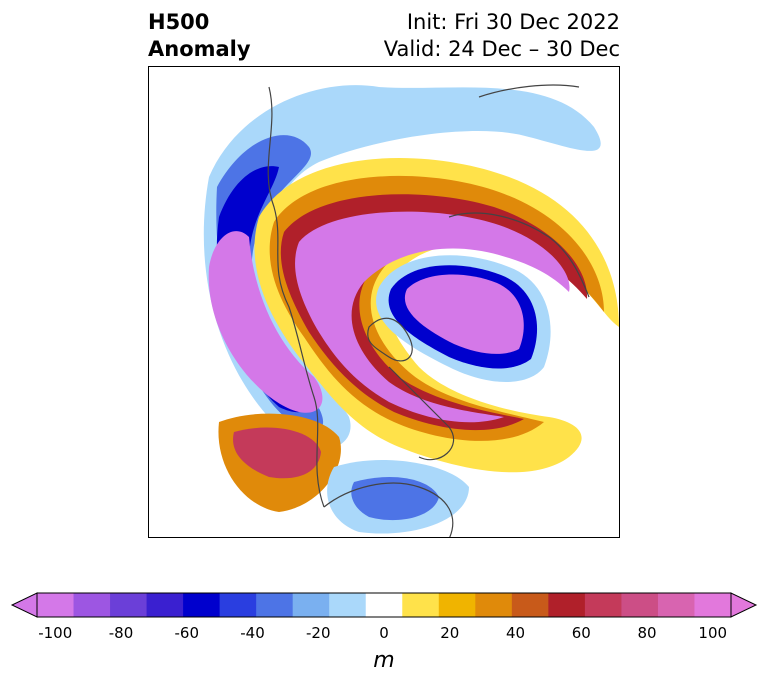 The width and height of the screenshot is (768, 684). Describe the element at coordinates (187, 633) in the screenshot. I see `colorbar-tick-label: -60` at that location.